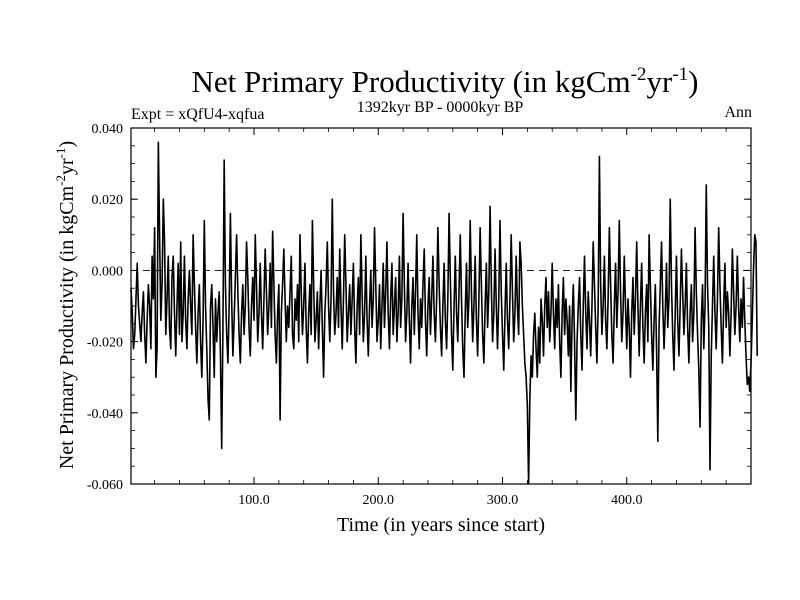 This screenshot has height=600, width=800. Describe the element at coordinates (65, 305) in the screenshot. I see `y-axis-label: Net Primary Productivity (in kgCm-2yr-1)` at that location.